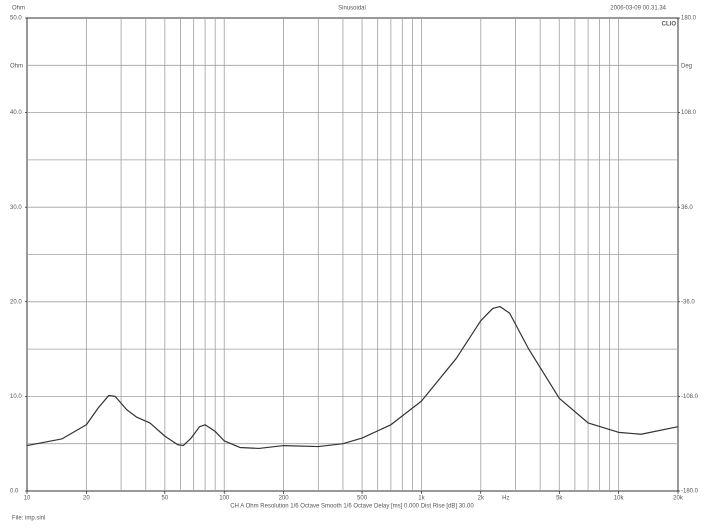 The width and height of the screenshot is (705, 528). What do you see at coordinates (678, 499) in the screenshot?
I see `x-tick-label: 20k` at bounding box center [678, 499].